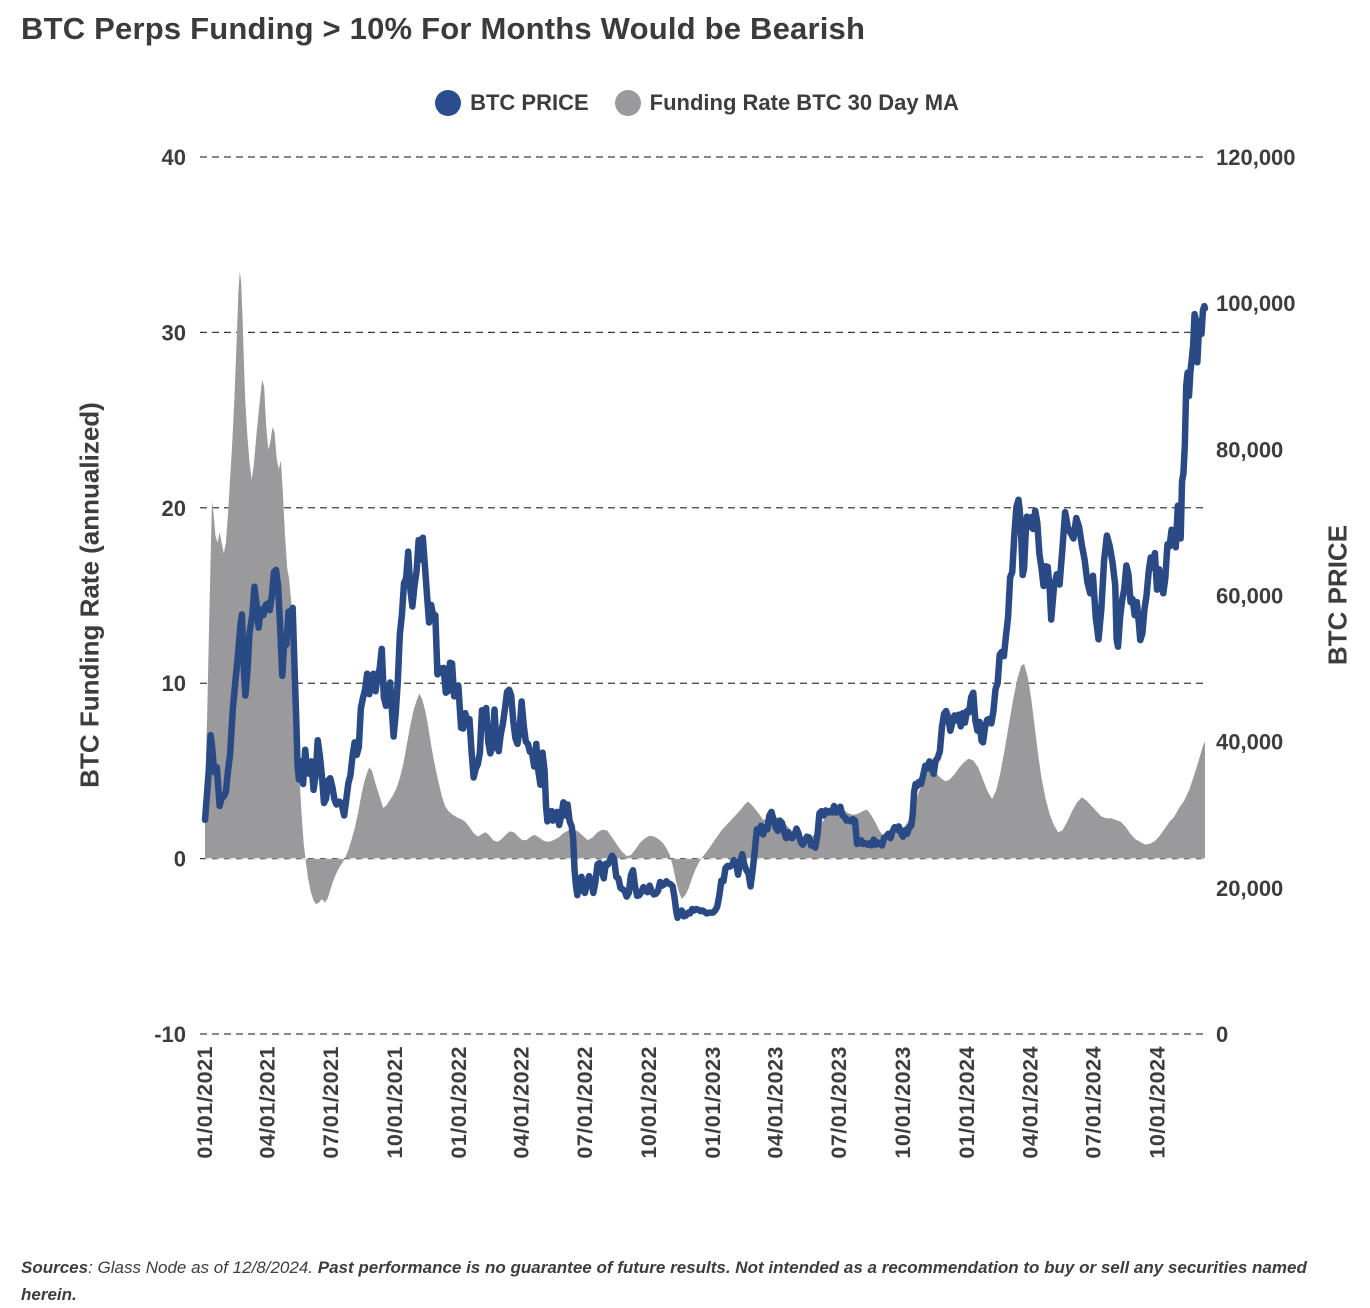  What do you see at coordinates (55, 1267) in the screenshot?
I see `sources-label: Sources` at bounding box center [55, 1267].